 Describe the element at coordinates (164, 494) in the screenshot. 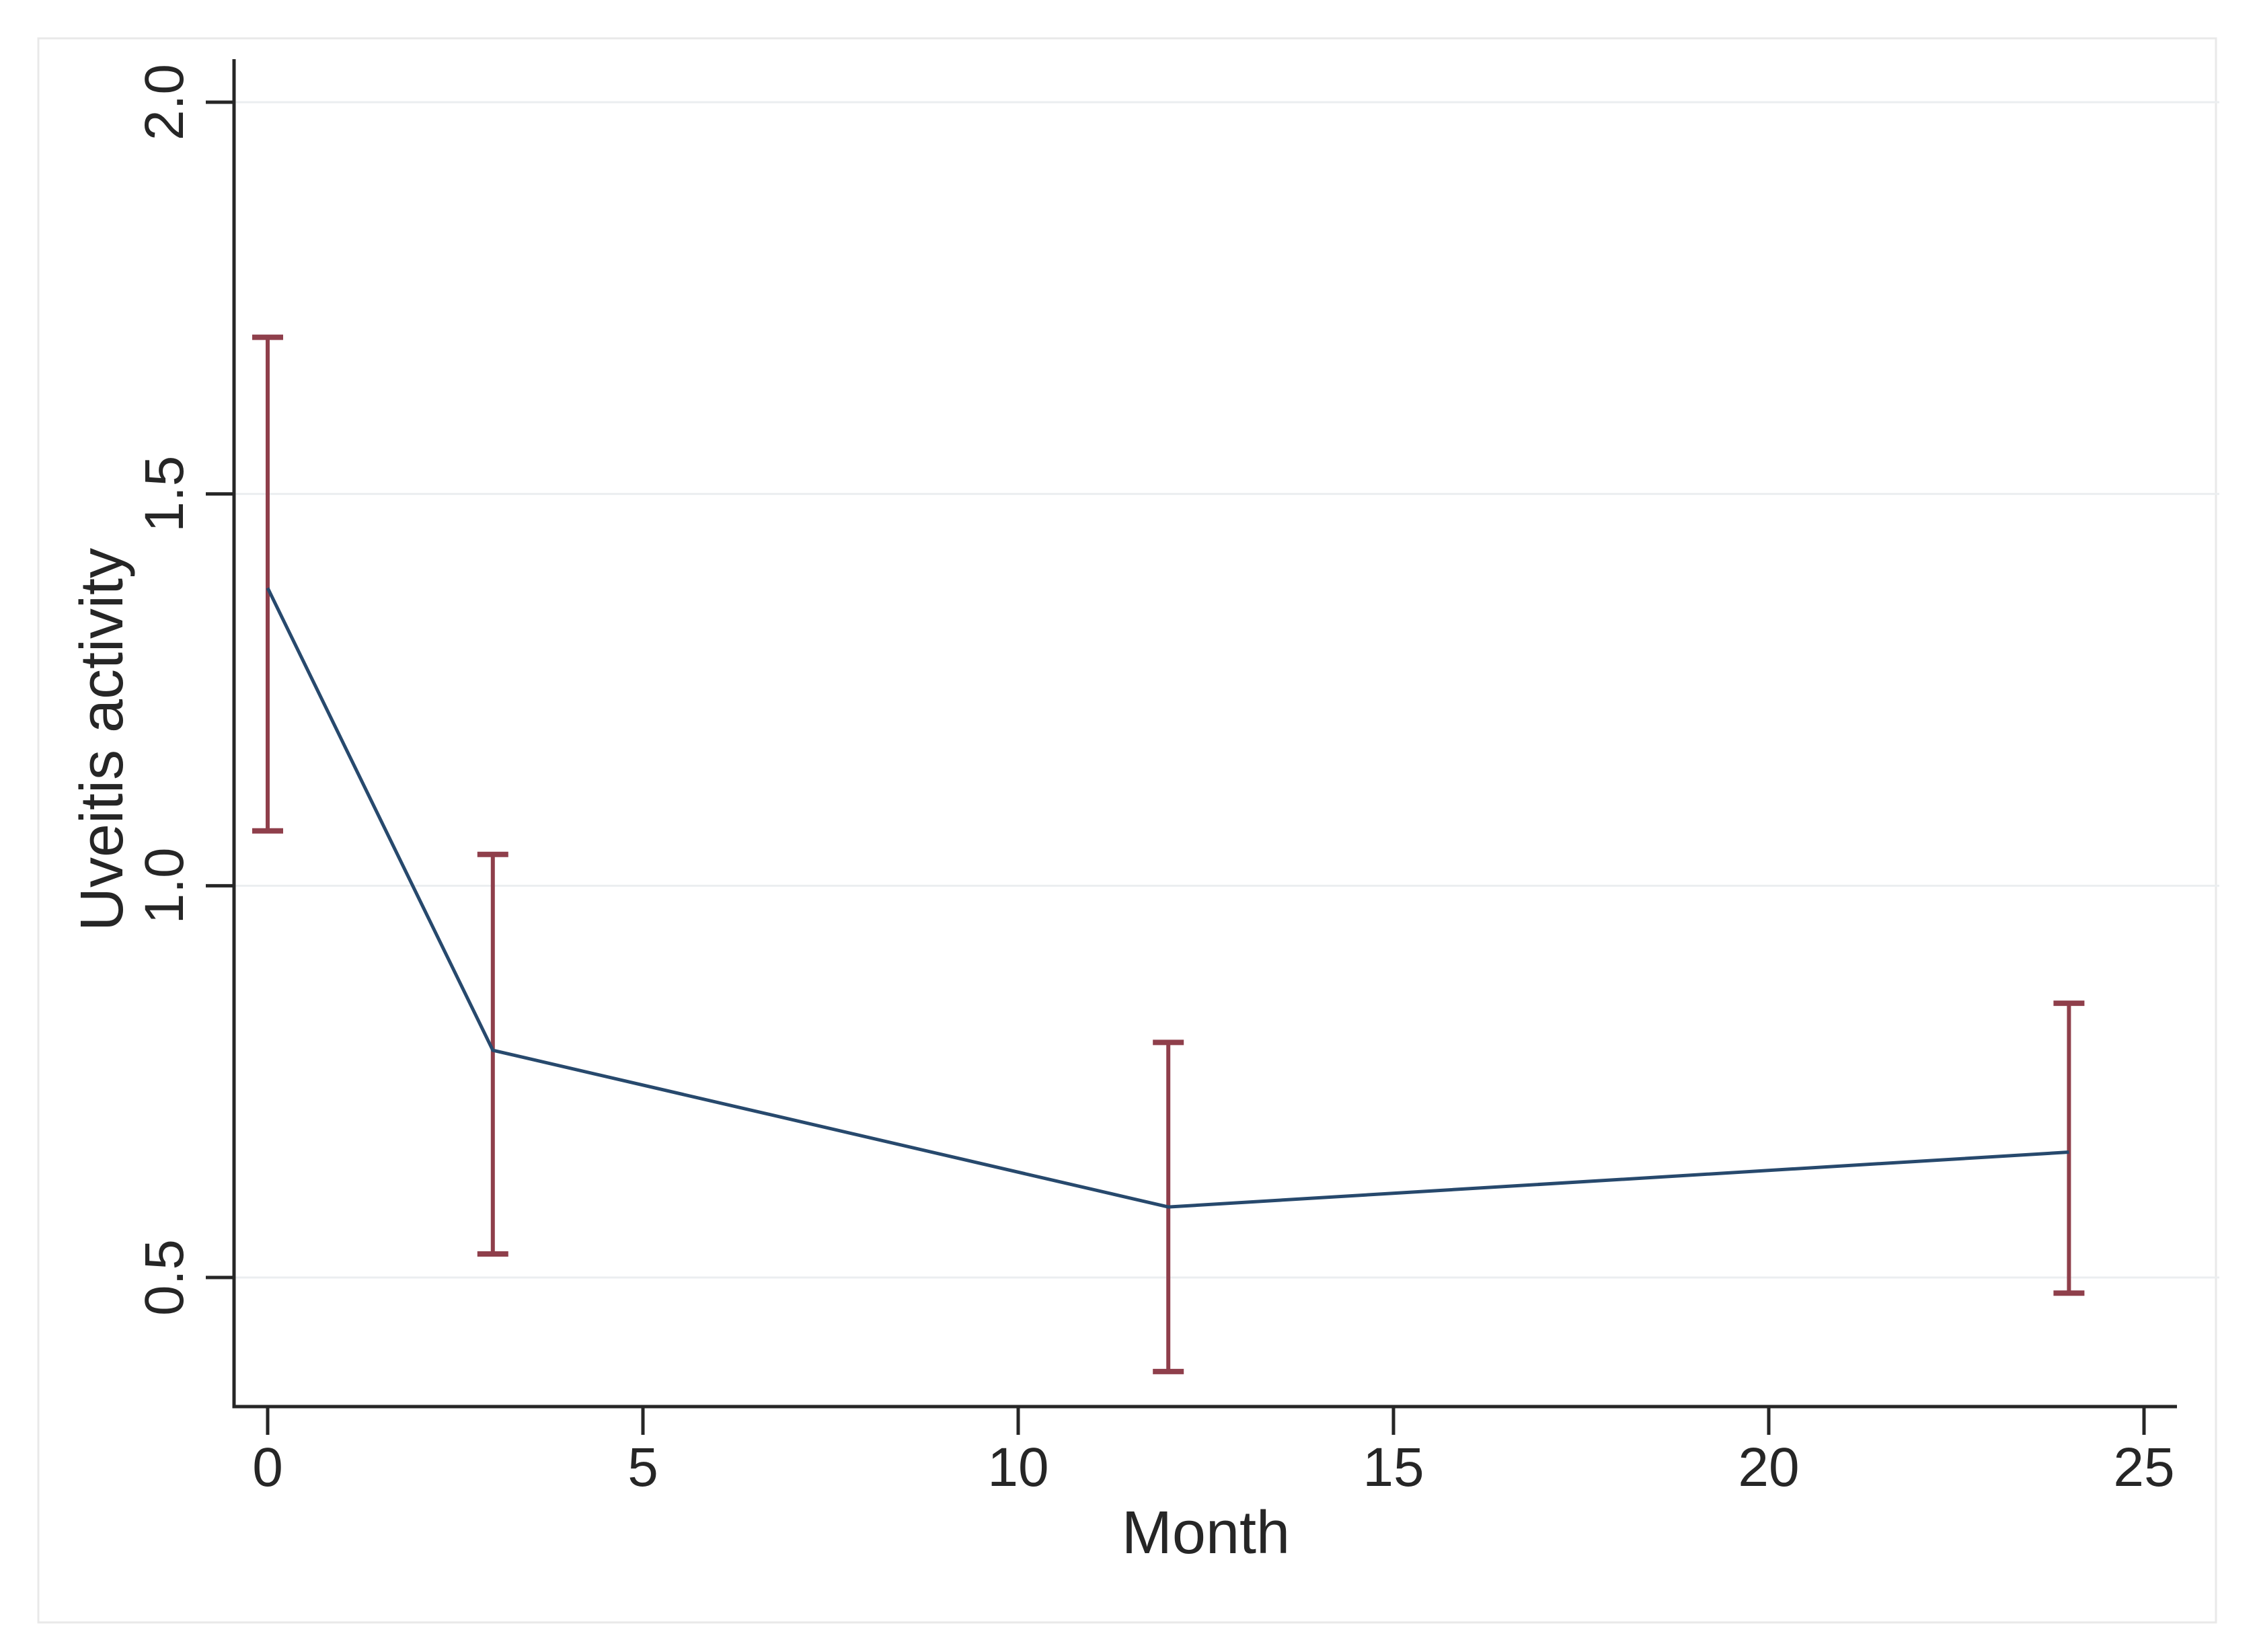

I see `y-tick-label: 1.5` at that location.